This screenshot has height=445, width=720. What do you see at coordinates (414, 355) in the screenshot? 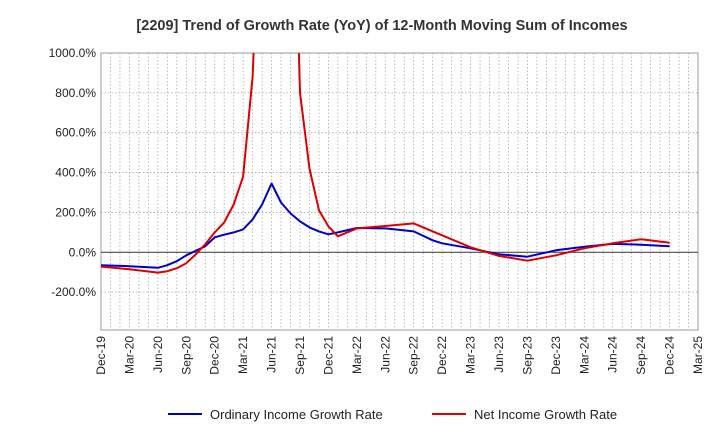
I see `x-tick-label: Sep-22` at bounding box center [414, 355].